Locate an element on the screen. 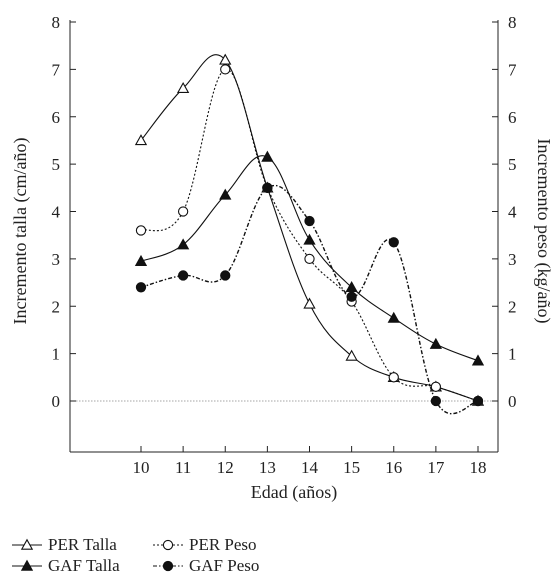  left-y-ticks: 0 1 2 3 4 5 6 7 8 is located at coordinates (64, 212).